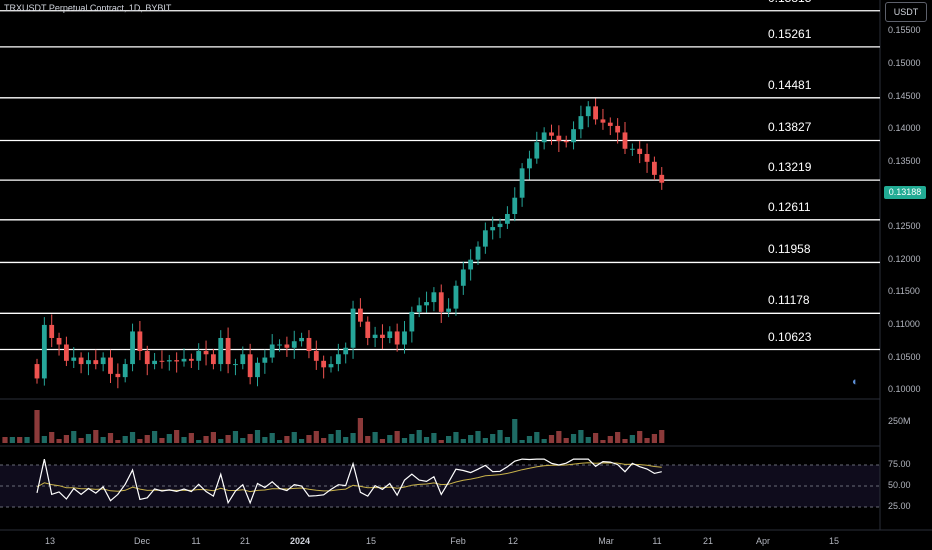  Describe the element at coordinates (196, 541) in the screenshot. I see `time-tick-label: 11` at that location.